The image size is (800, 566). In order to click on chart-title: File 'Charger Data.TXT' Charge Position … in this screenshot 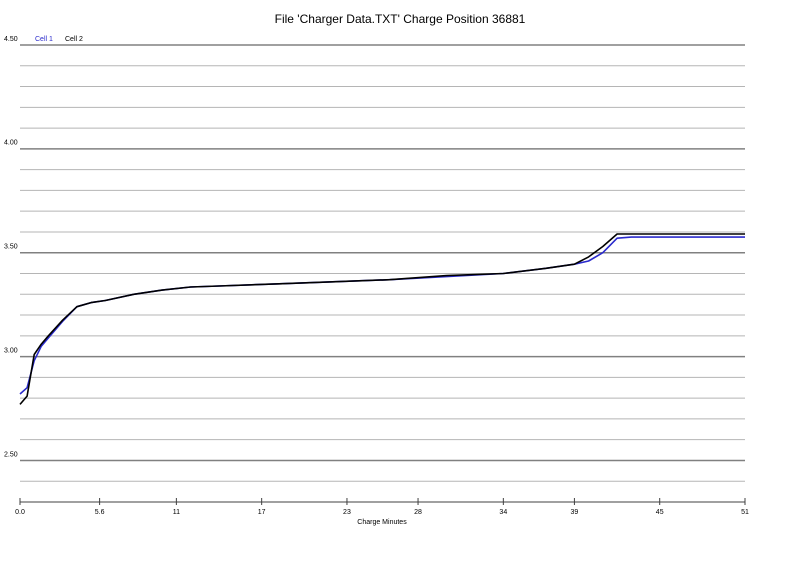, I will do `click(400, 19)`.